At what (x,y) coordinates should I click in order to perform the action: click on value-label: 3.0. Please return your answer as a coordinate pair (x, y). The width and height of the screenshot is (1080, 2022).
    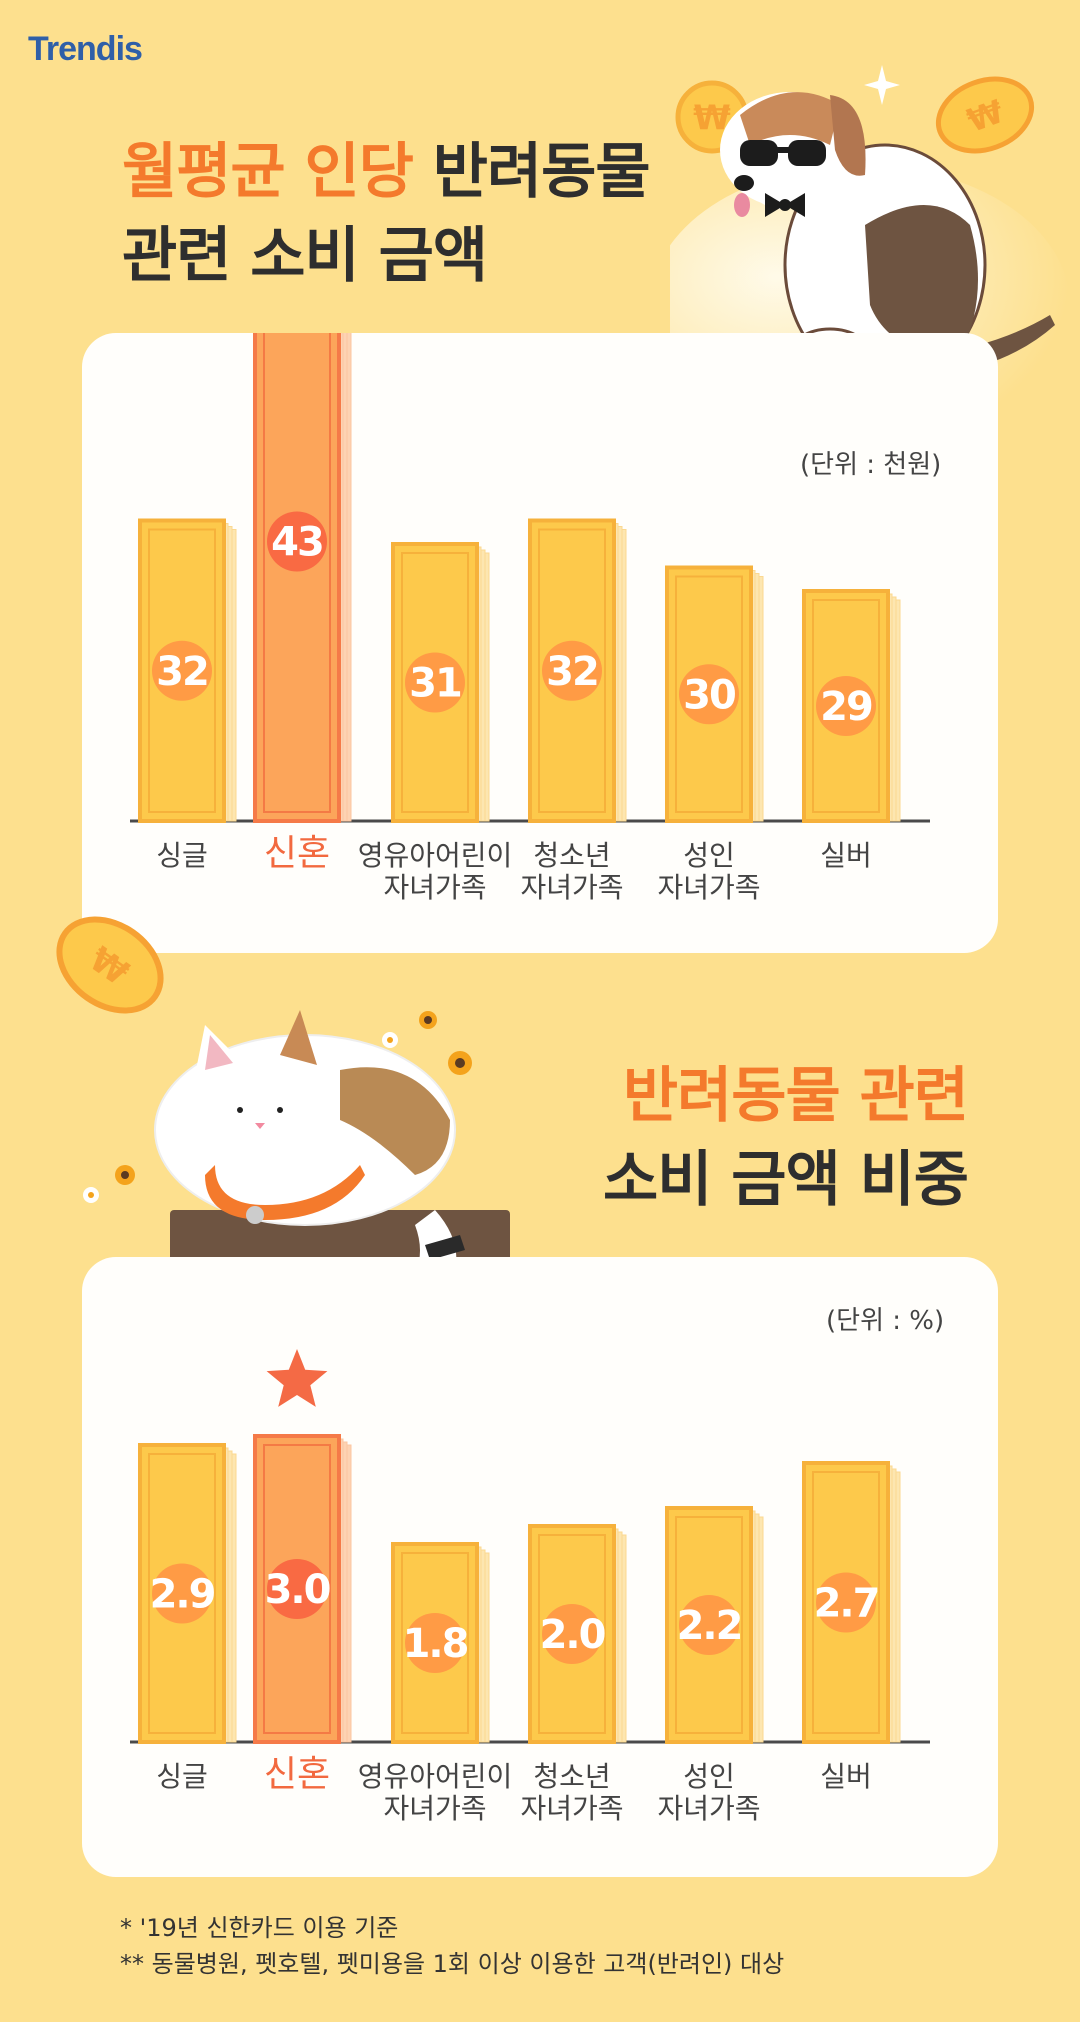
    Looking at the image, I should click on (297, 1590).